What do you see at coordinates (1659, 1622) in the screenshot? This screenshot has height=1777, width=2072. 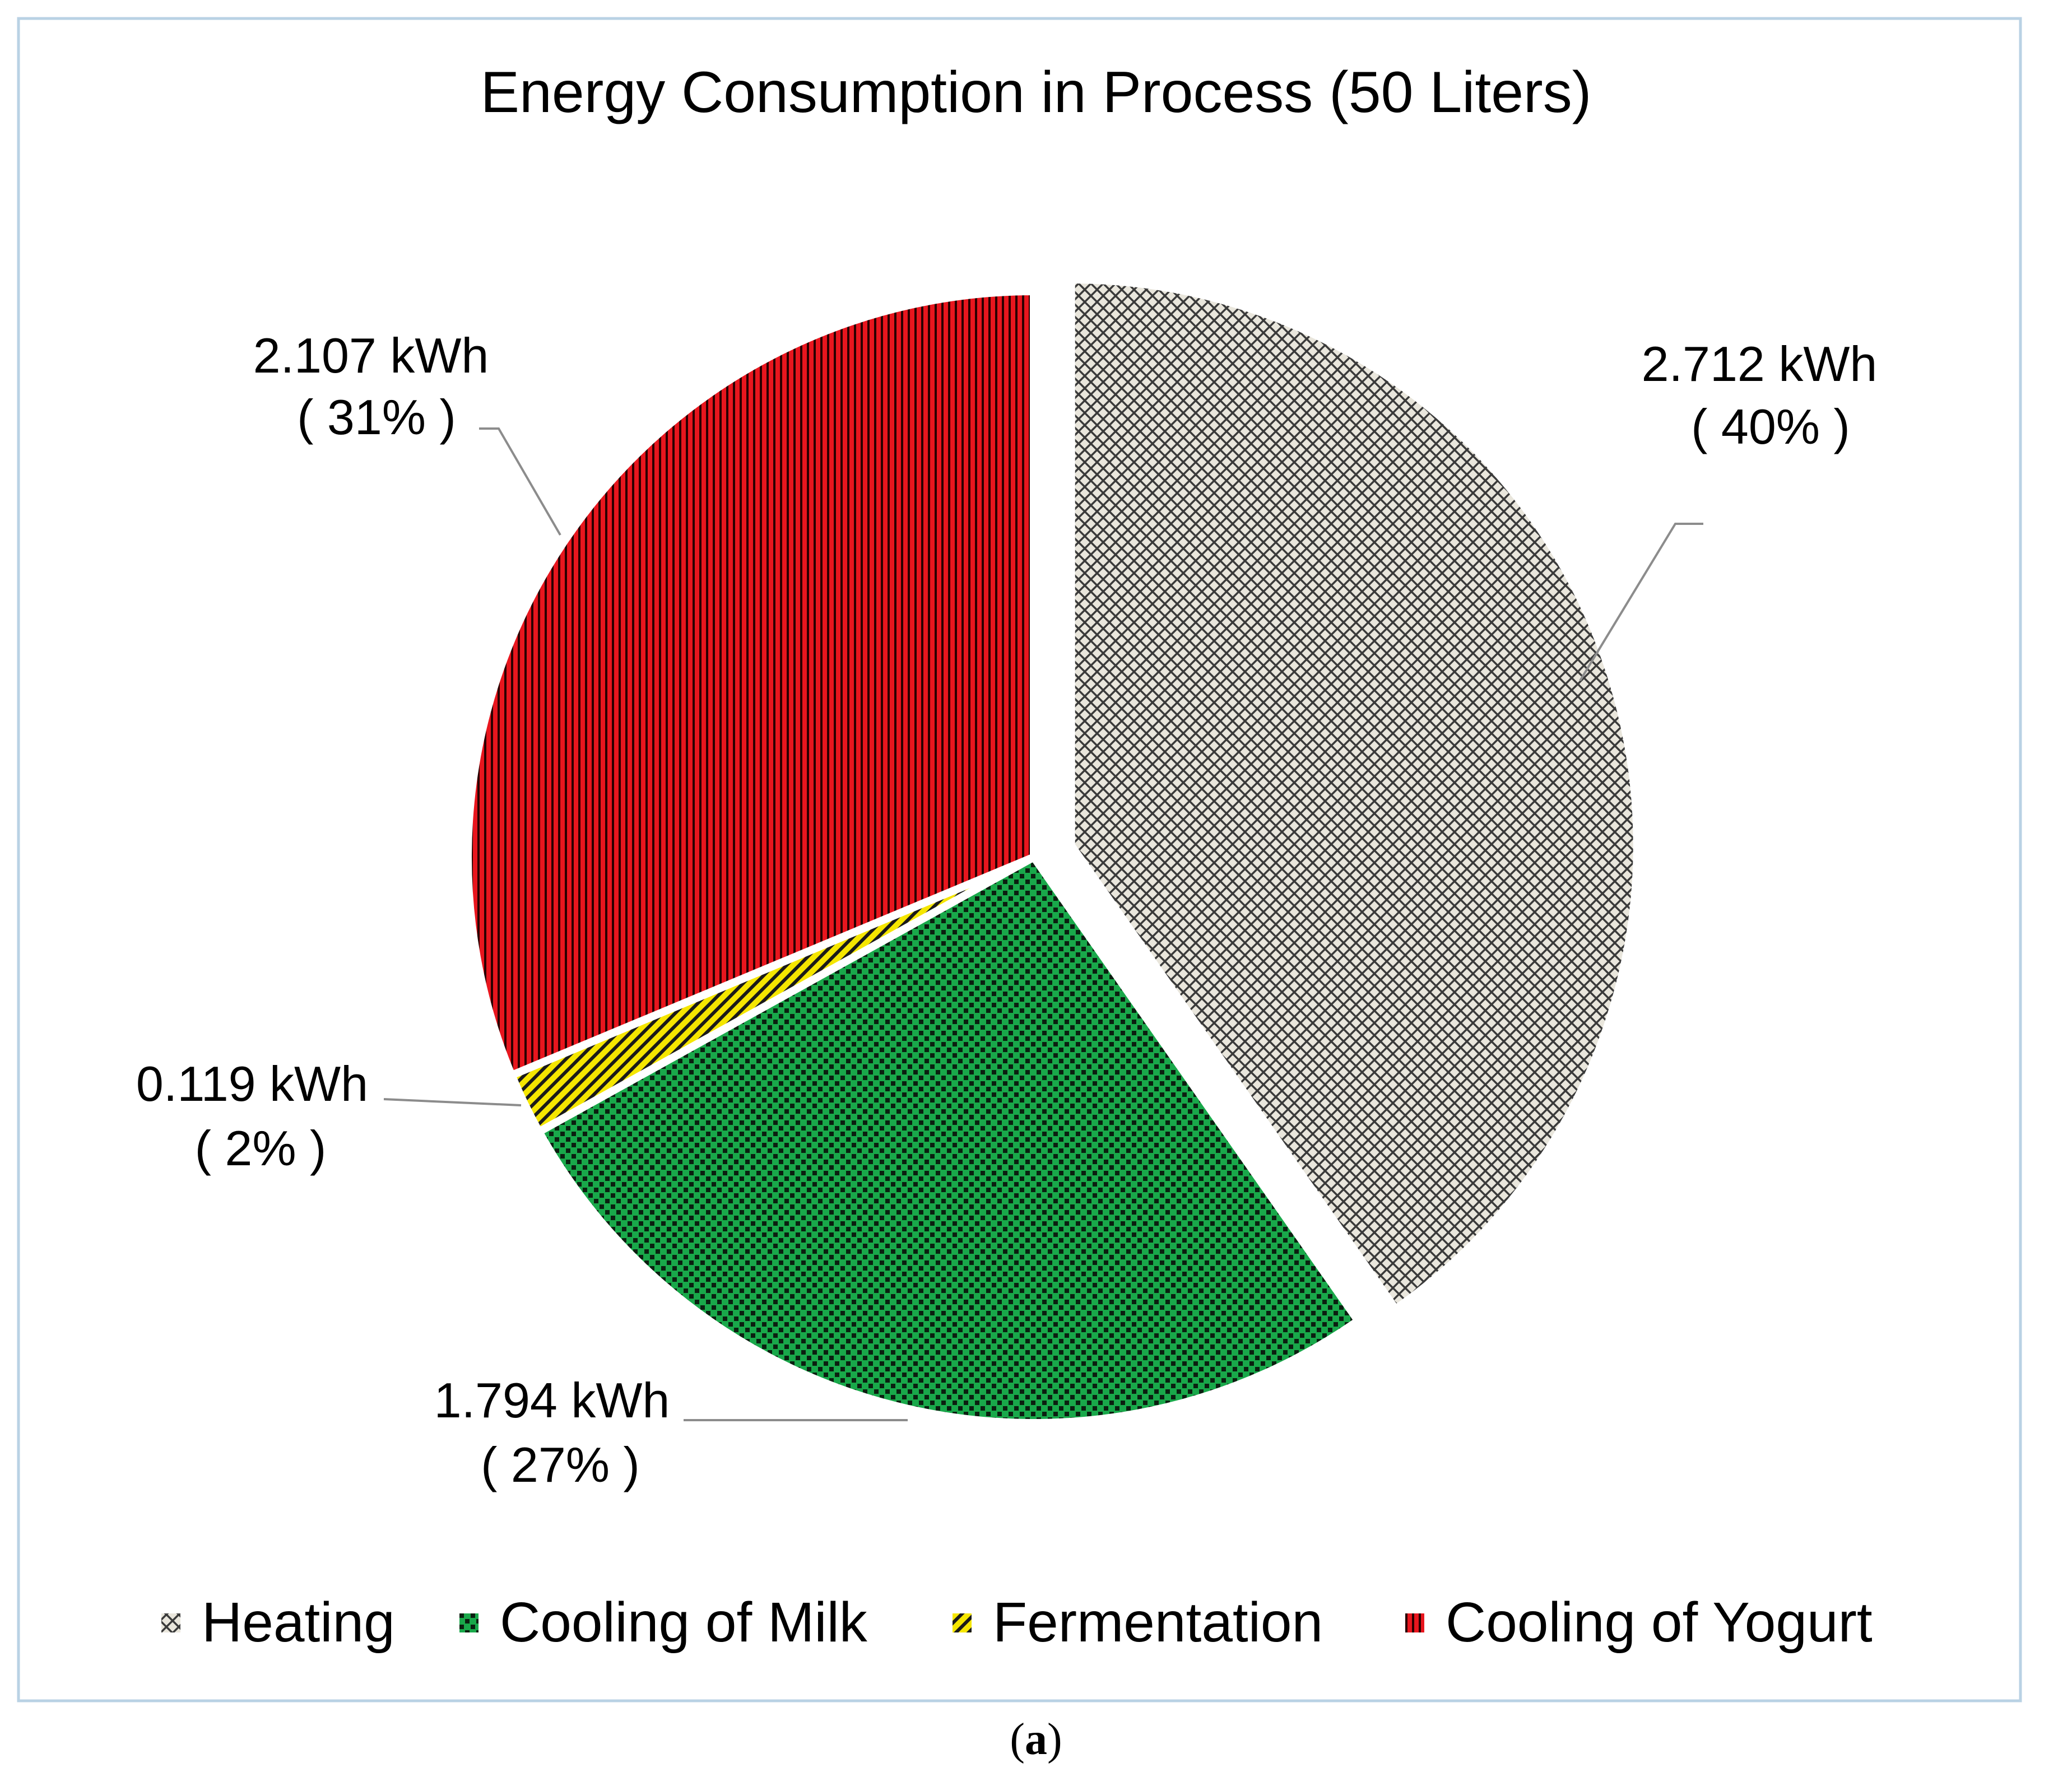 I see `legend-label-cooling-of-yogurt: Cooling of Yogurt` at bounding box center [1659, 1622].